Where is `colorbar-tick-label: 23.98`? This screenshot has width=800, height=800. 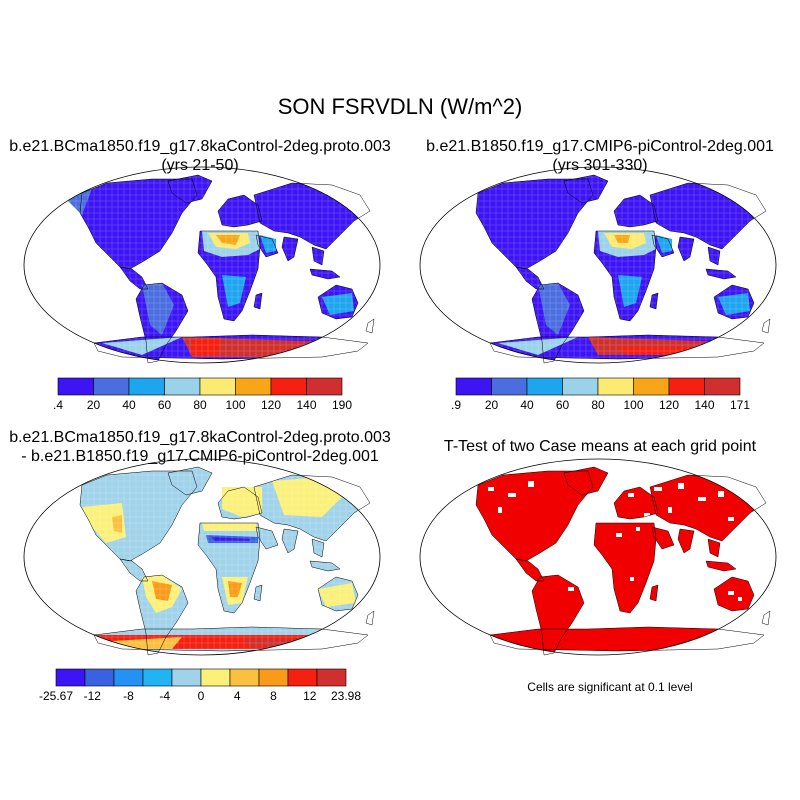 colorbar-tick-label: 23.98 is located at coordinates (346, 696).